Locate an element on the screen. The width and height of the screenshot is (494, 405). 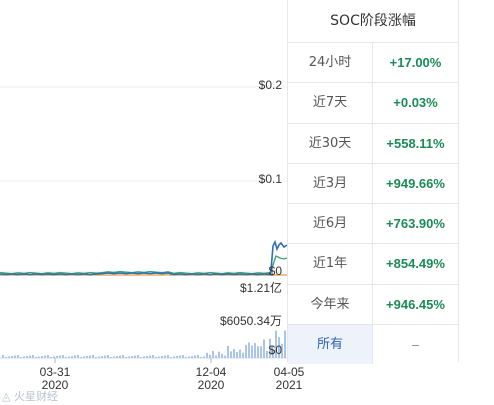
period-change: – is located at coordinates (415, 345).